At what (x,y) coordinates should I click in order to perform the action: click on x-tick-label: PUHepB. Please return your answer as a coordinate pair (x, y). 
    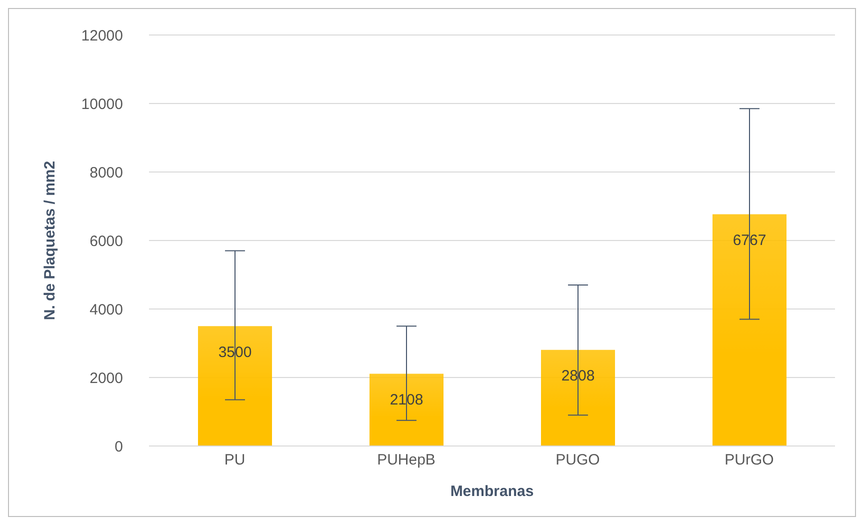
    Looking at the image, I should click on (406, 460).